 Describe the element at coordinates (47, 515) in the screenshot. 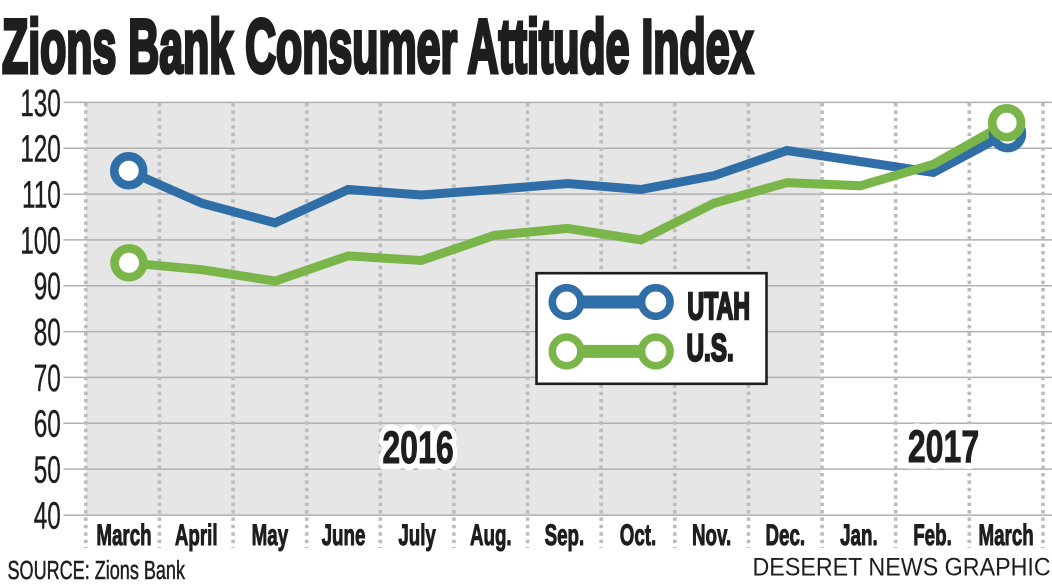

I see `svg-text: 40` at that location.